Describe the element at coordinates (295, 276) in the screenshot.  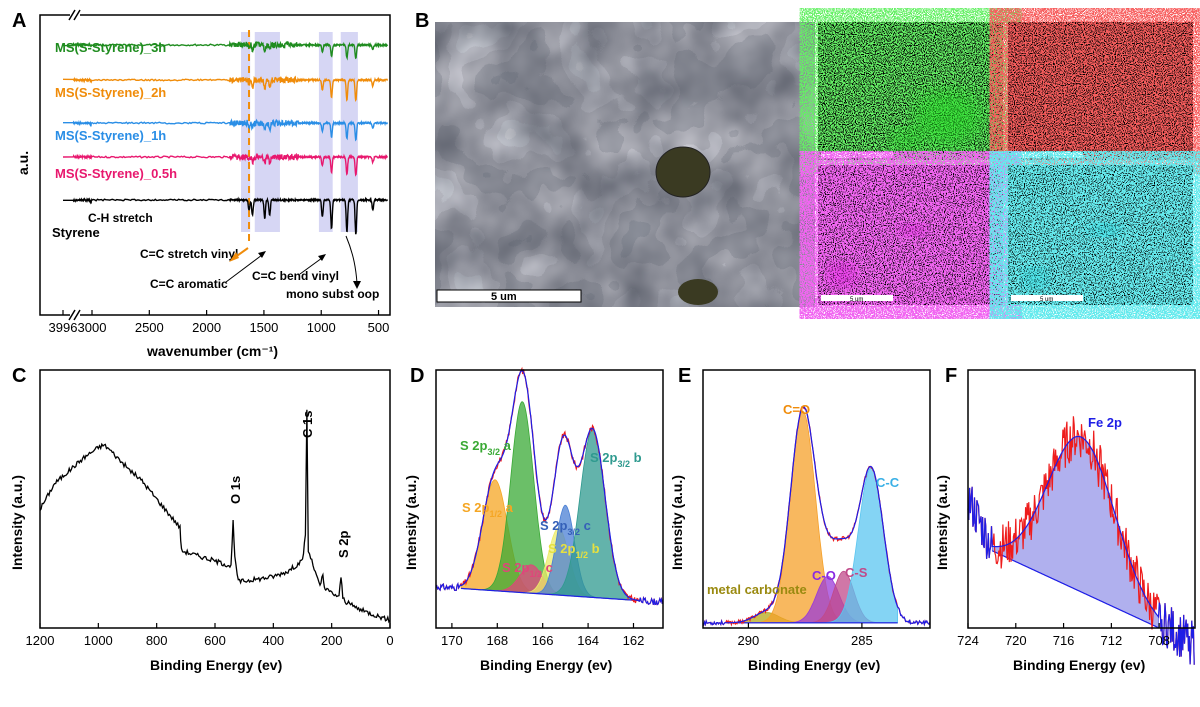
I see `annot-cc-bend-vinyl: C=C bend vinyl` at that location.